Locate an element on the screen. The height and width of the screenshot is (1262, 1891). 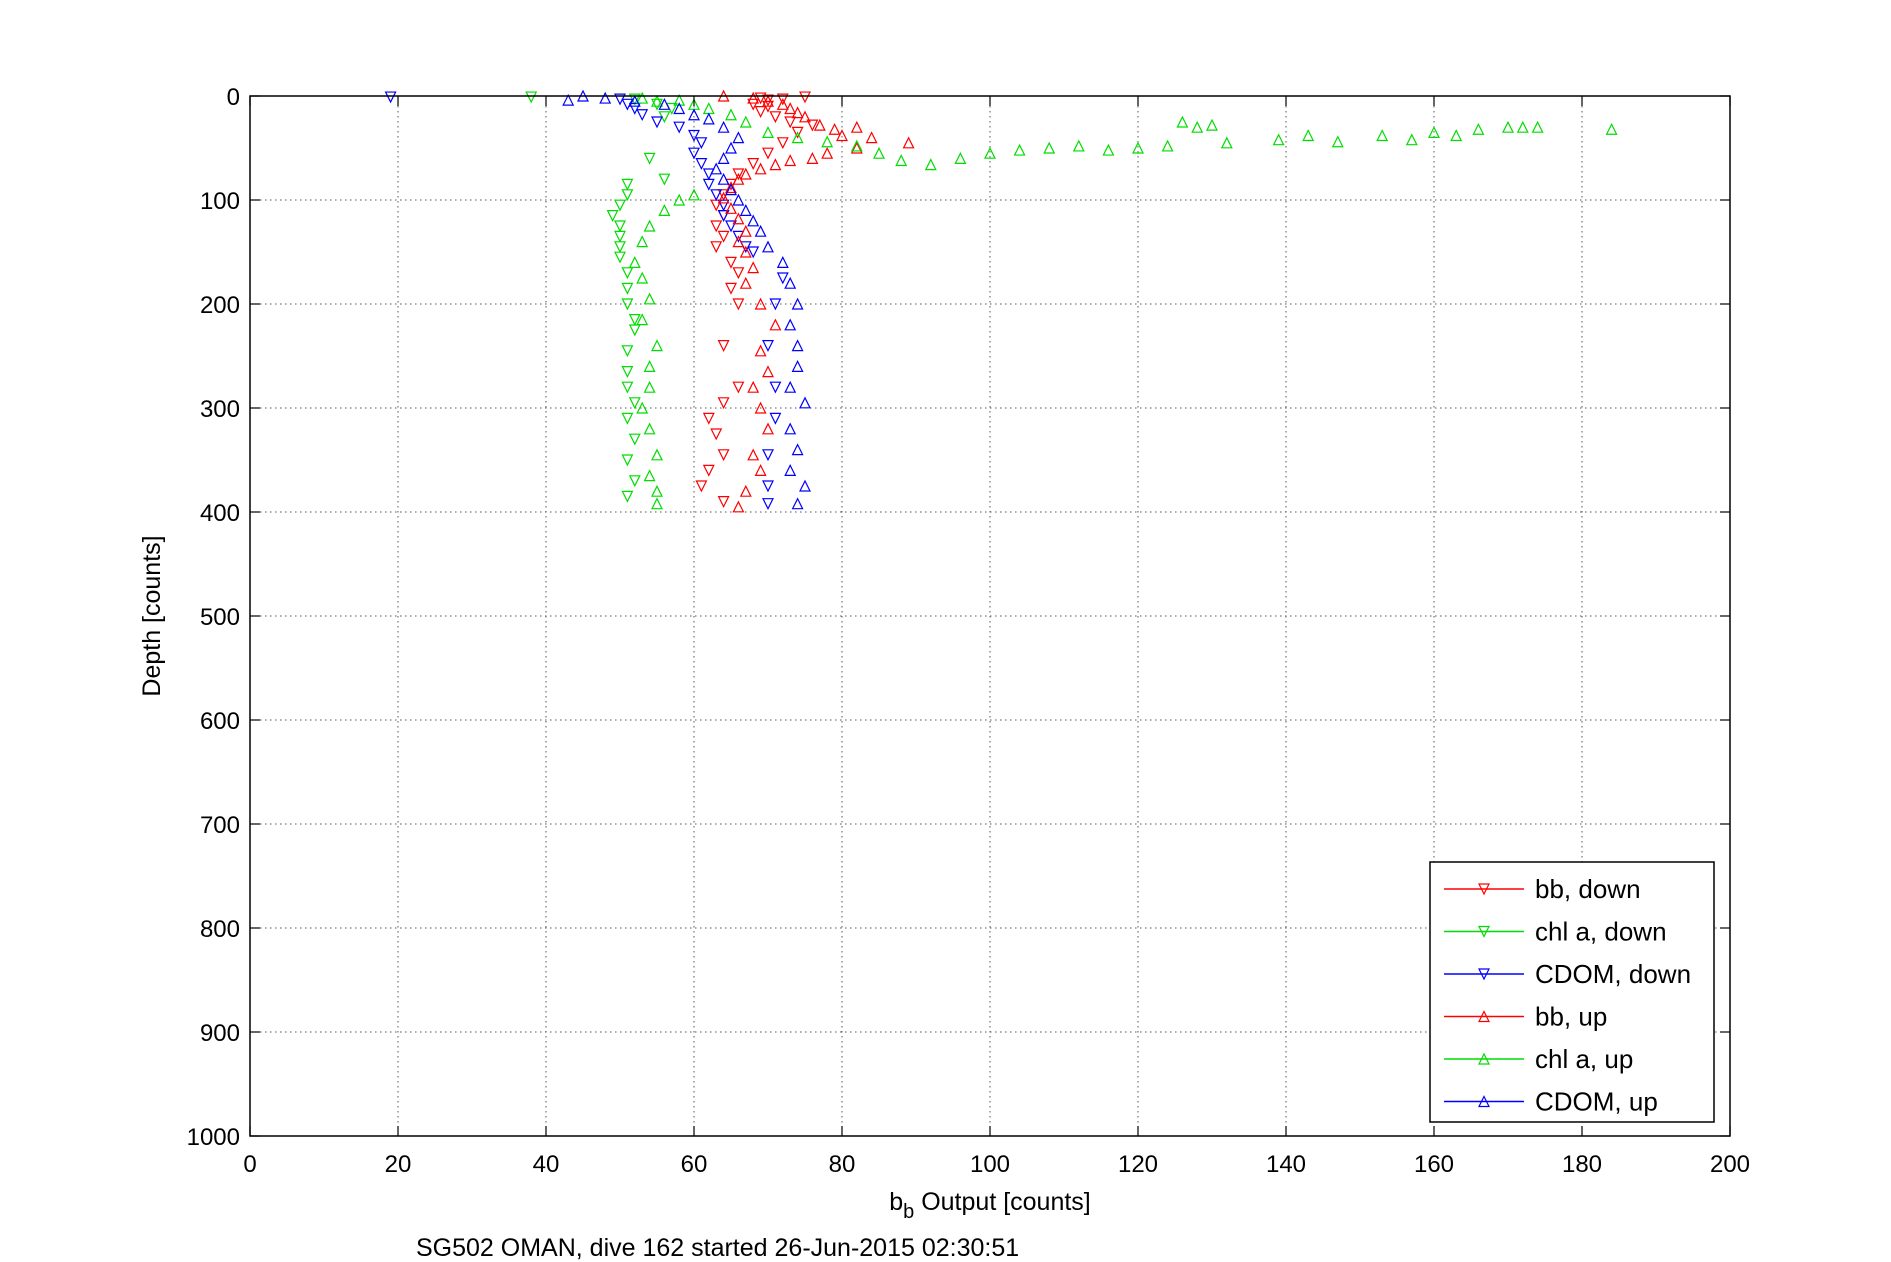
legend-box is located at coordinates (1572, 992).